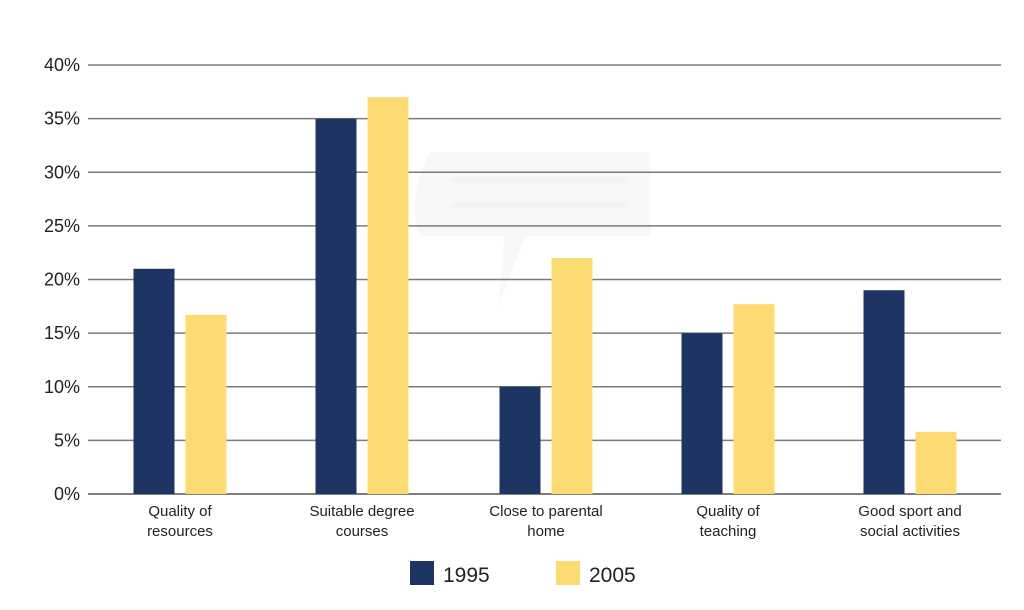 The height and width of the screenshot is (610, 1024). What do you see at coordinates (909, 521) in the screenshot?
I see `x-category-label: Good sport and social activities` at bounding box center [909, 521].